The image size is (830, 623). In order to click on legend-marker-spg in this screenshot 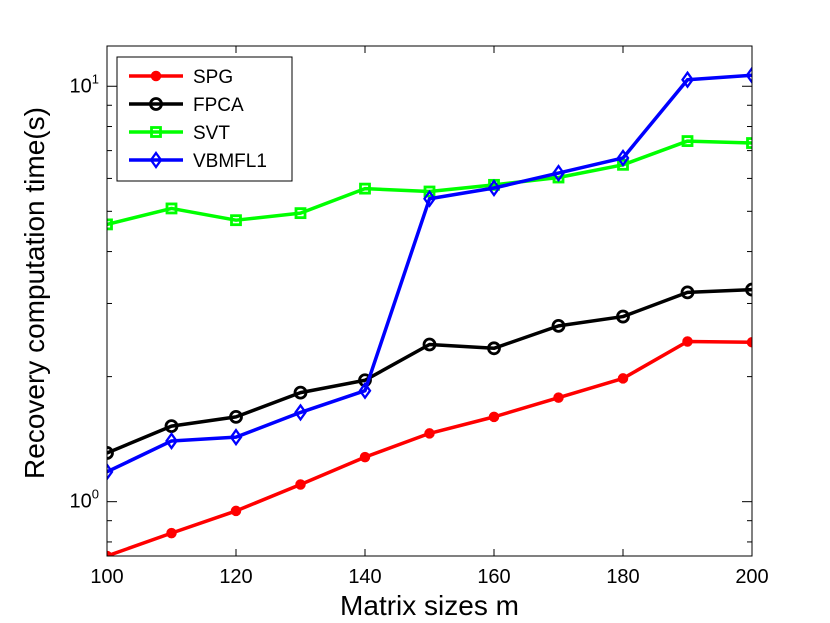, I will do `click(156, 76)`.